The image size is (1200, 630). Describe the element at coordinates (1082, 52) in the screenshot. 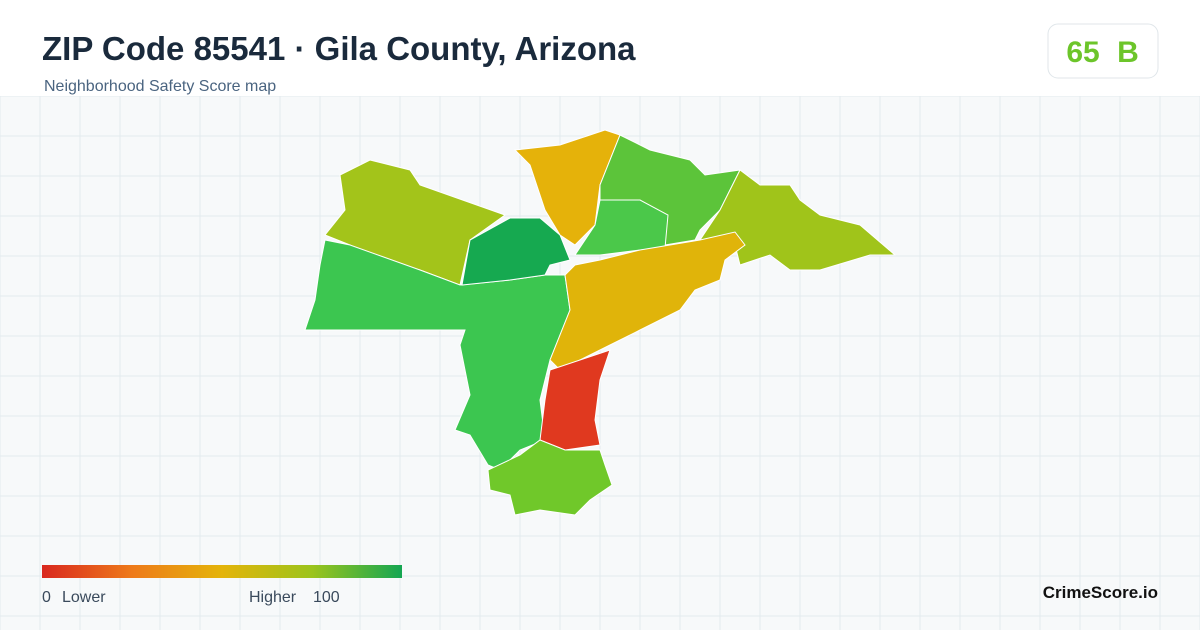

I see `score-value: 65` at that location.